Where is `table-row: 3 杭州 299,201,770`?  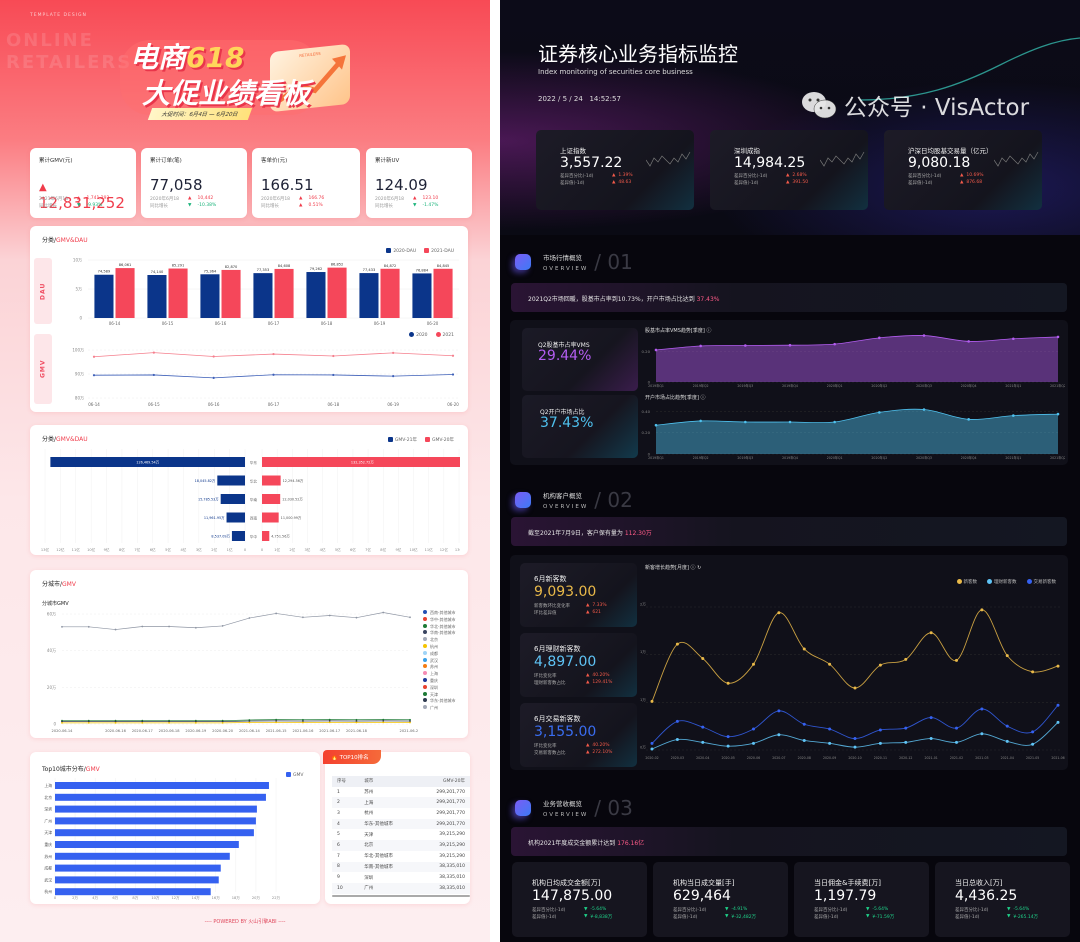
table-row: 3 杭州 299,201,770 is located at coordinates (401, 813).